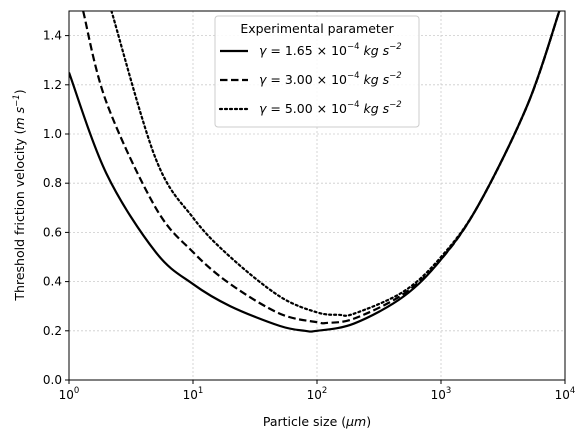 The image size is (587, 441). What do you see at coordinates (317, 421) in the screenshot?
I see `x-axis-label: Particle size (μm)` at bounding box center [317, 421].